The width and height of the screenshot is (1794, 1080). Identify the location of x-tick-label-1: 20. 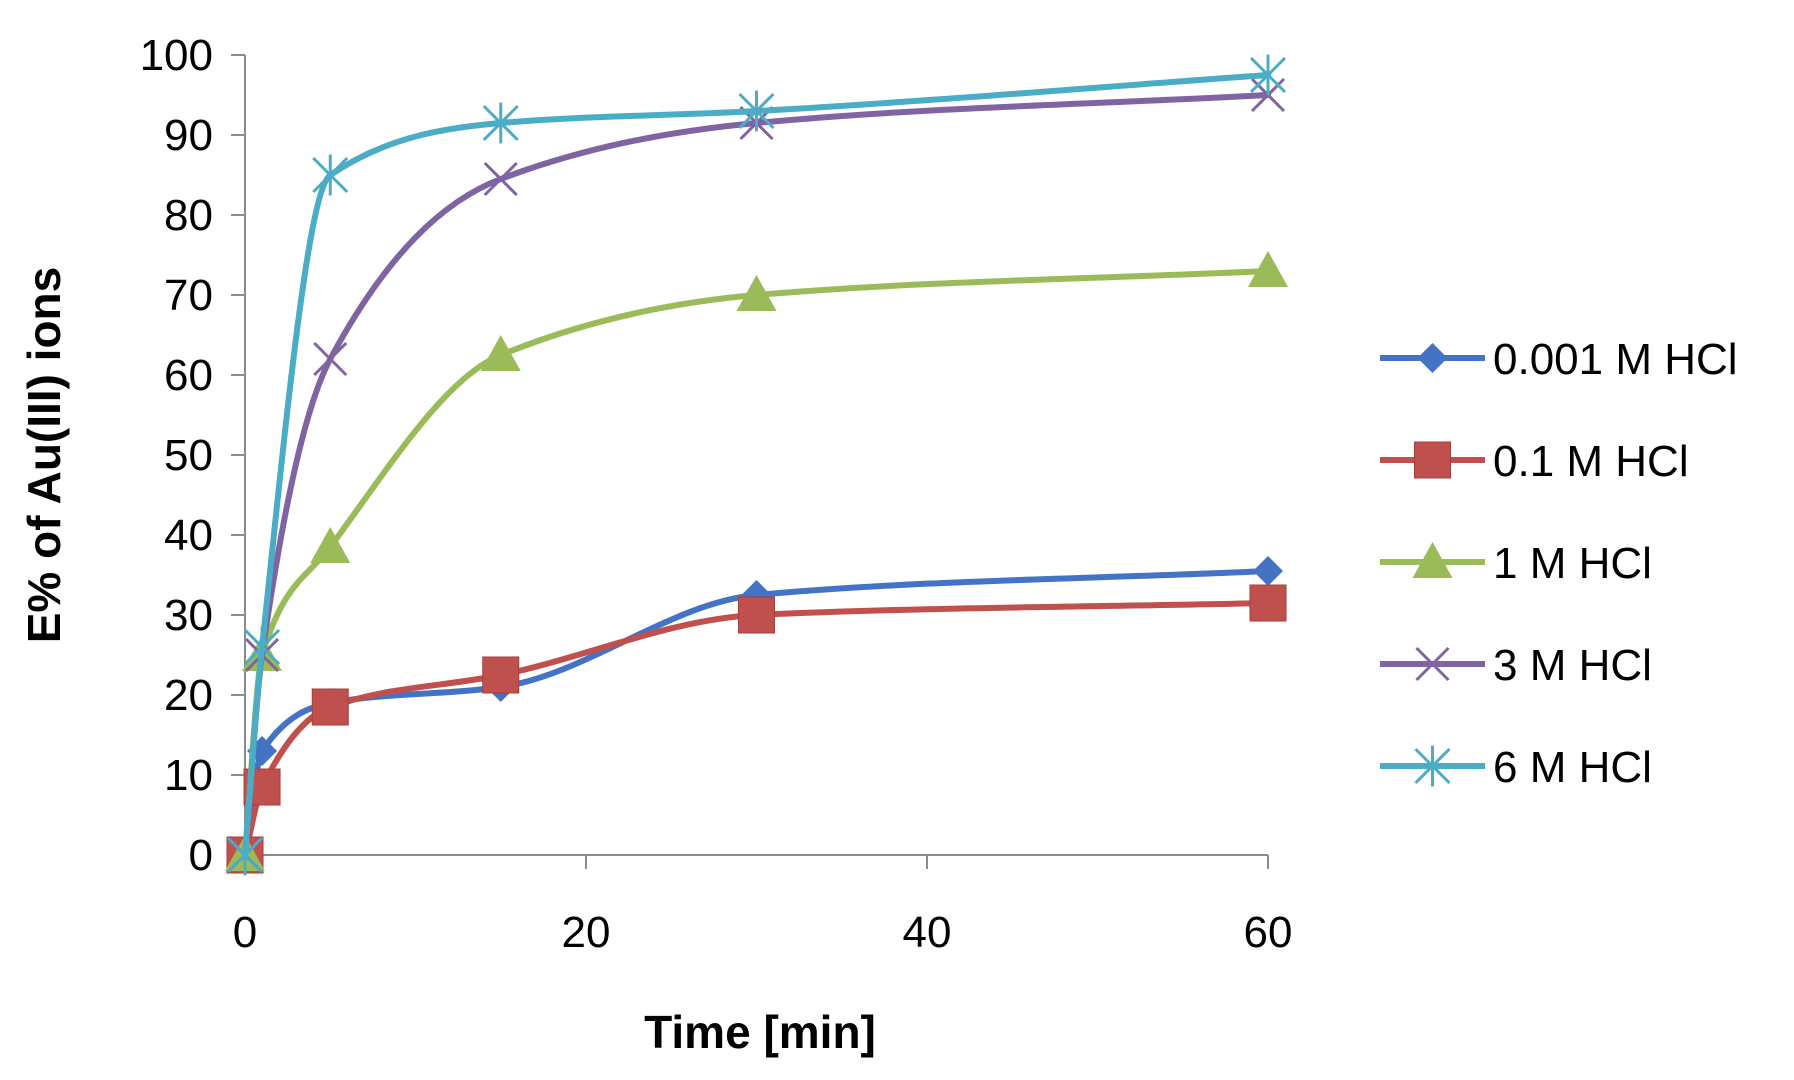
(586, 932).